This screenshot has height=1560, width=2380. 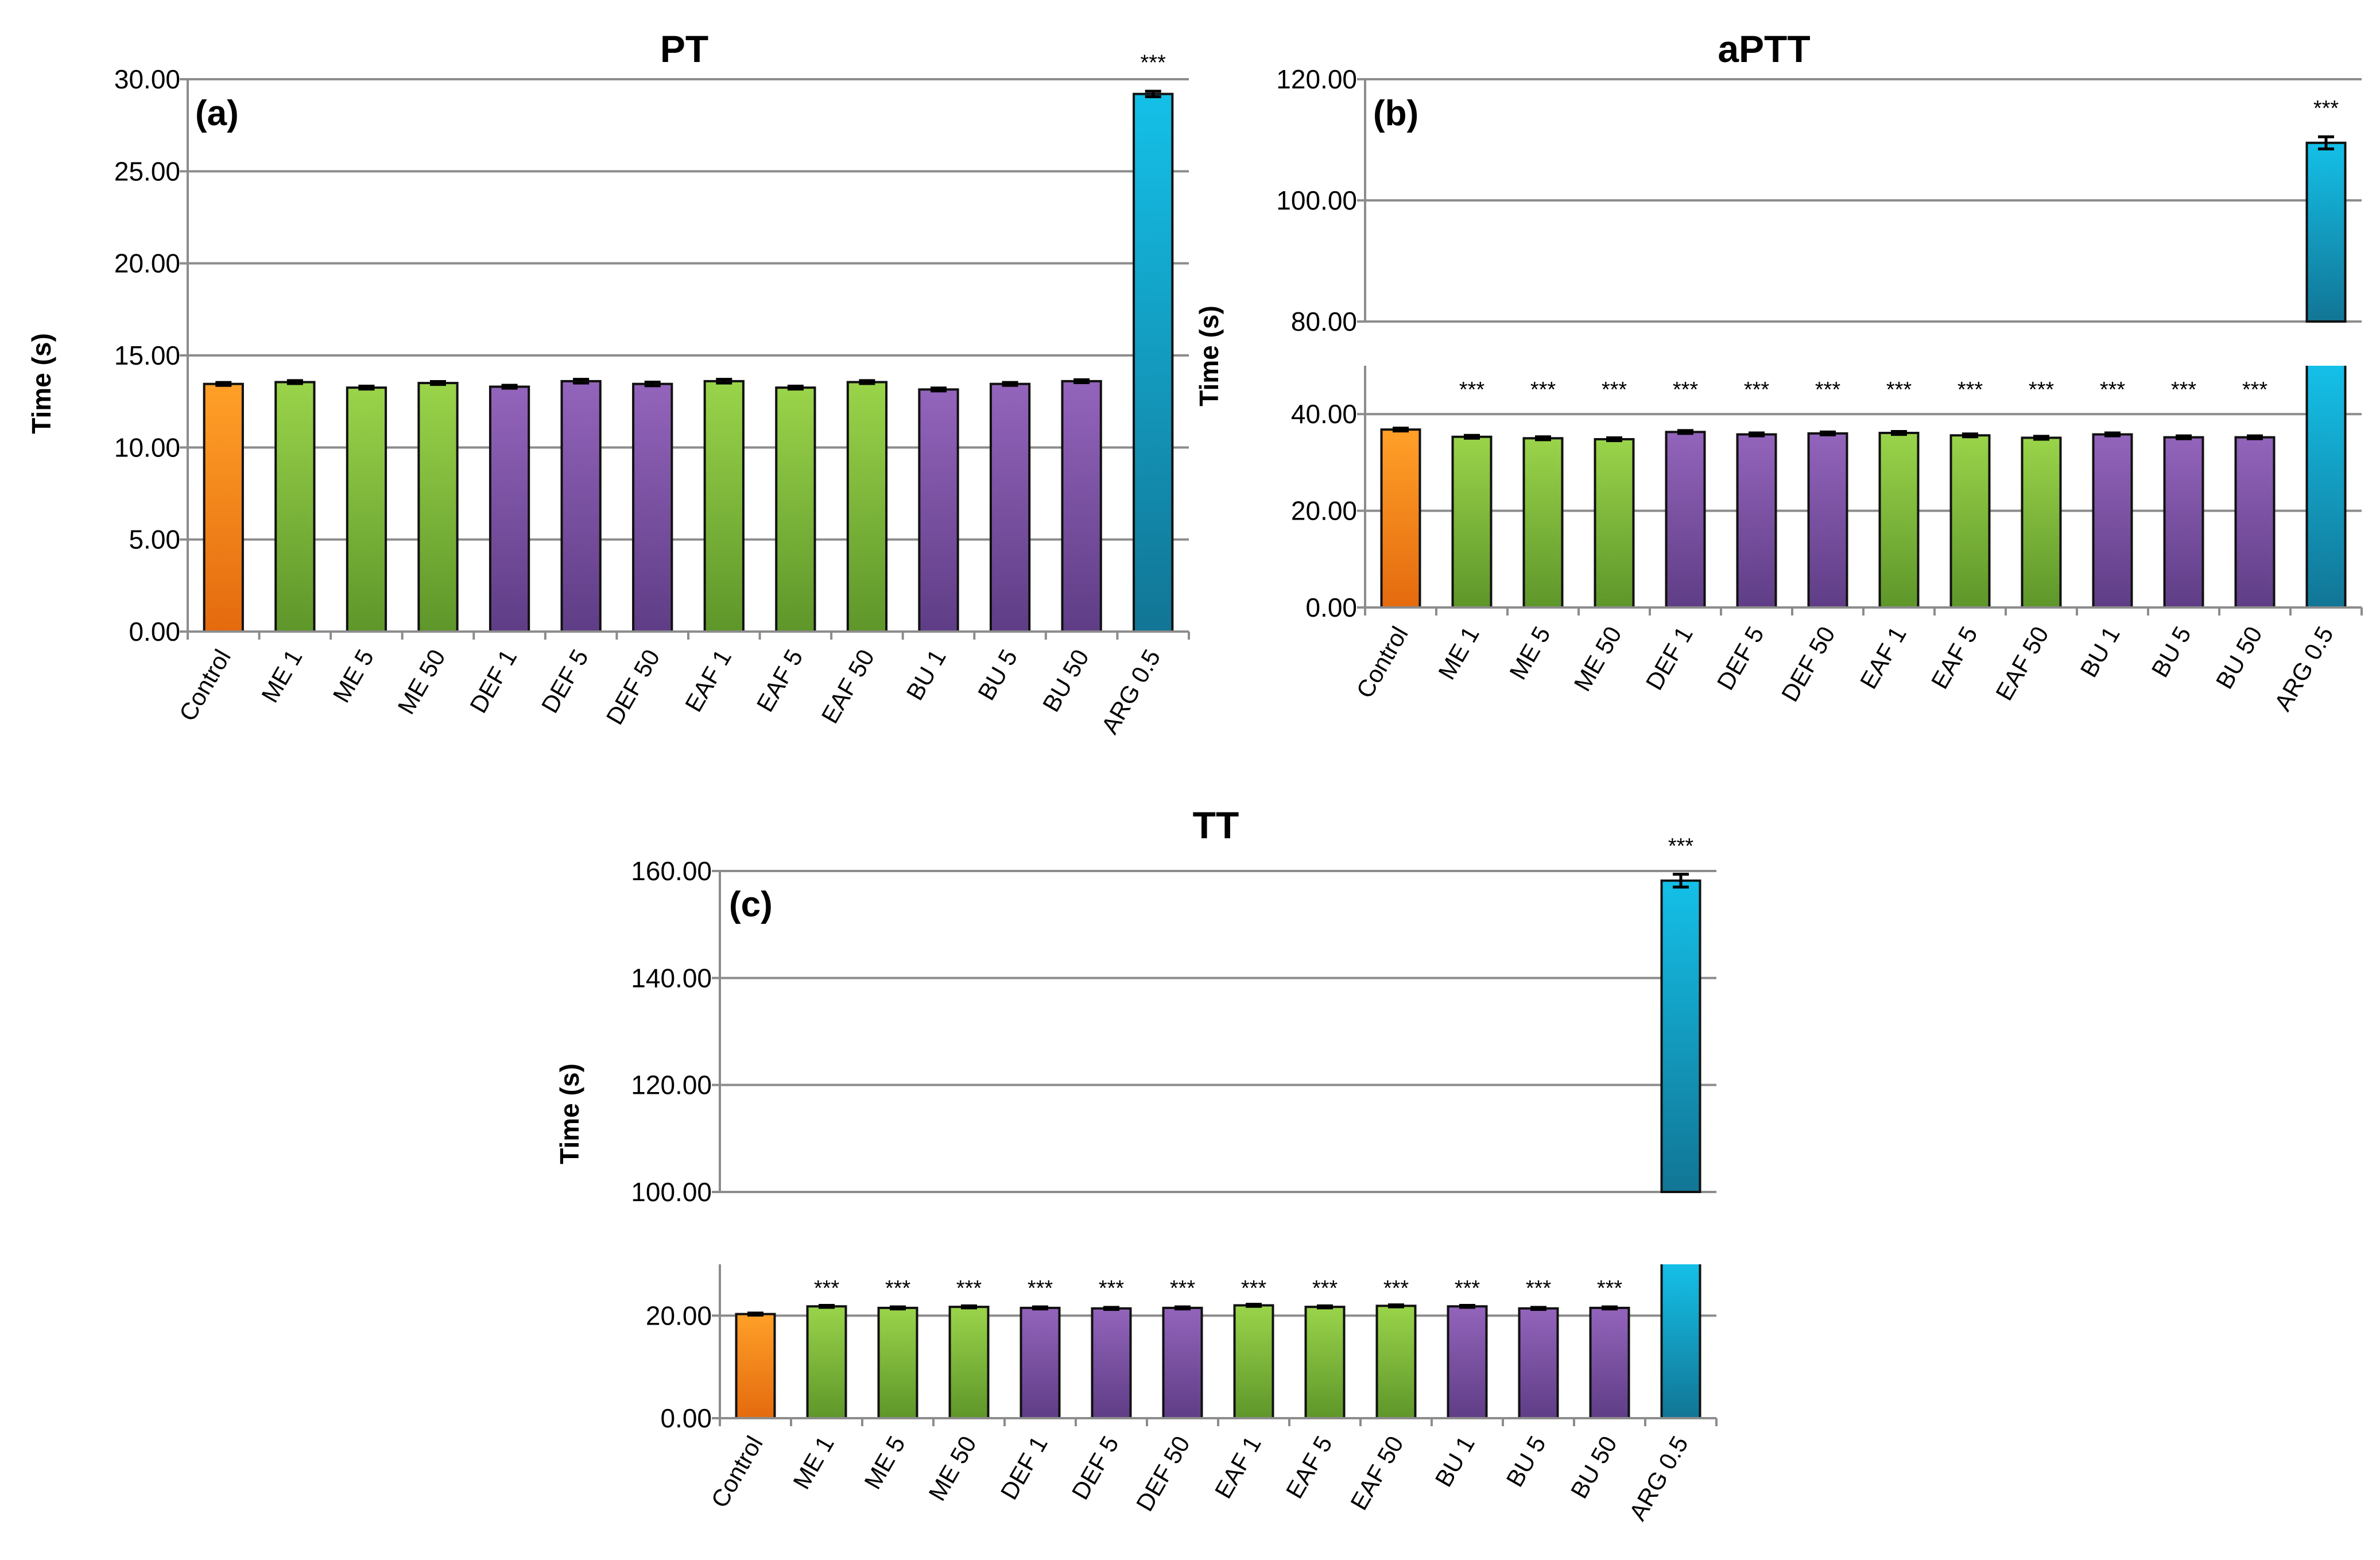 I want to click on panel-label-c: (c), so click(x=751, y=904).